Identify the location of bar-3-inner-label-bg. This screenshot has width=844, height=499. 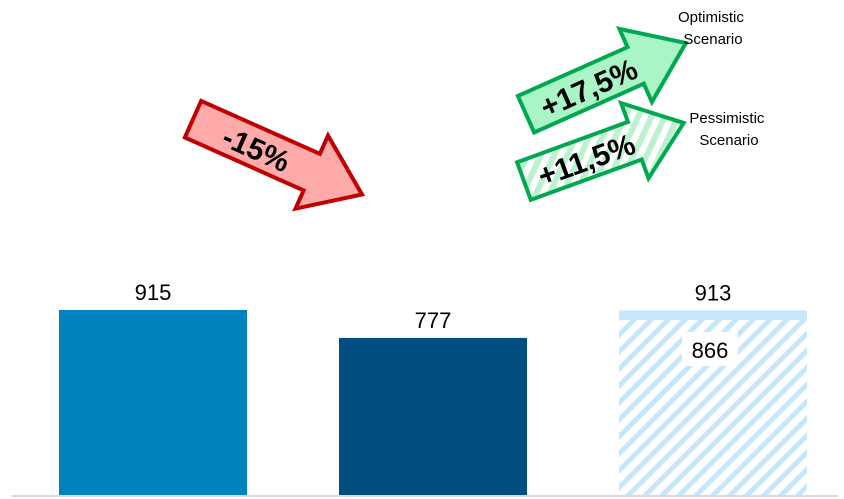
(710, 349).